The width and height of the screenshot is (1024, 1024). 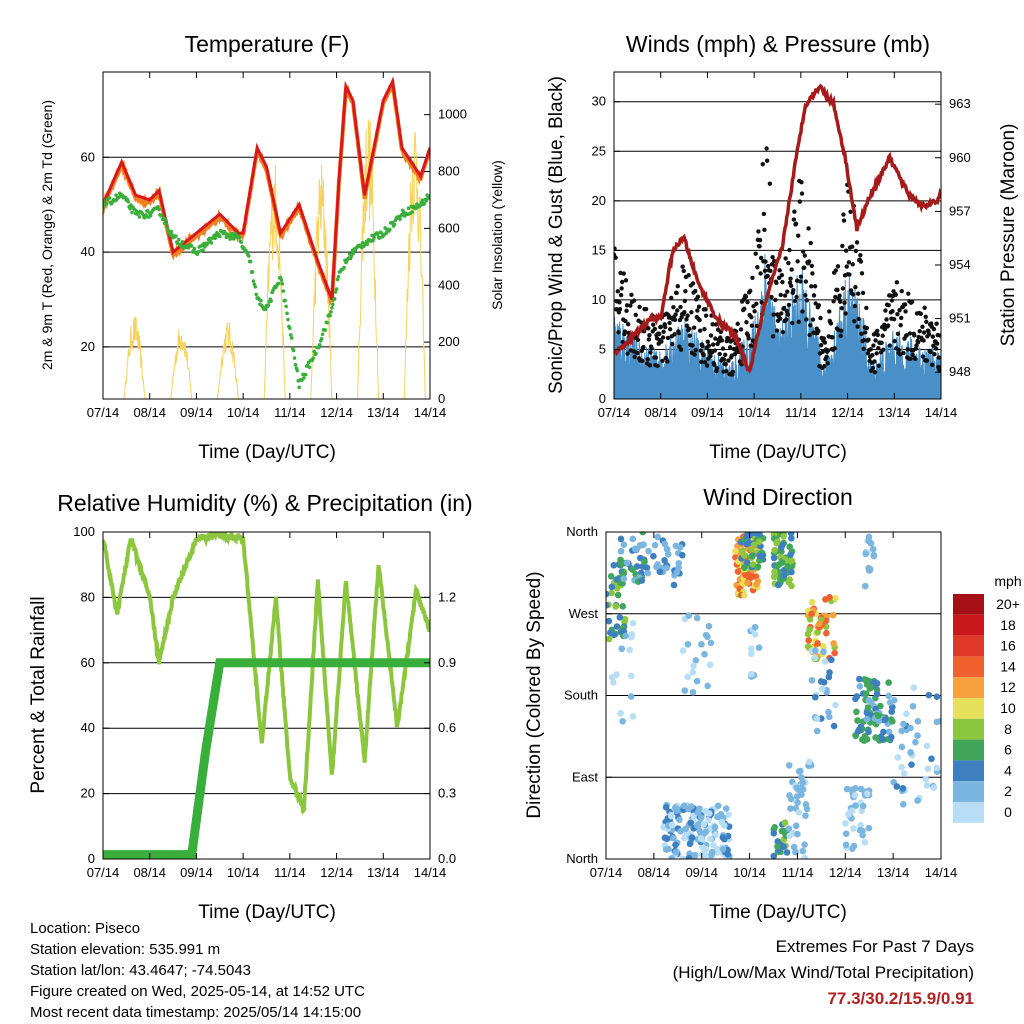 I want to click on wdir-xtick-label: 07/14, so click(x=606, y=872).